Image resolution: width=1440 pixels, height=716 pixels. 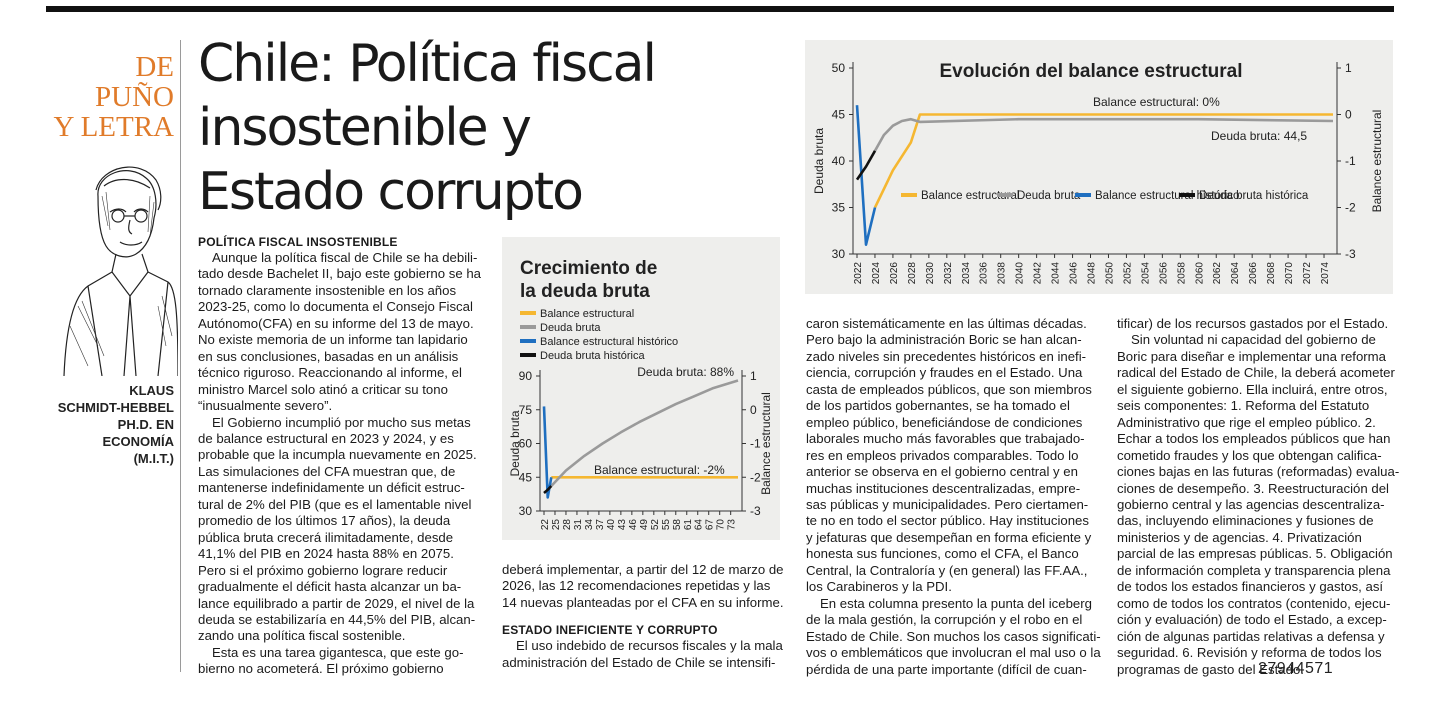 I want to click on y-tick-label-right: 0, so click(x=1348, y=115).